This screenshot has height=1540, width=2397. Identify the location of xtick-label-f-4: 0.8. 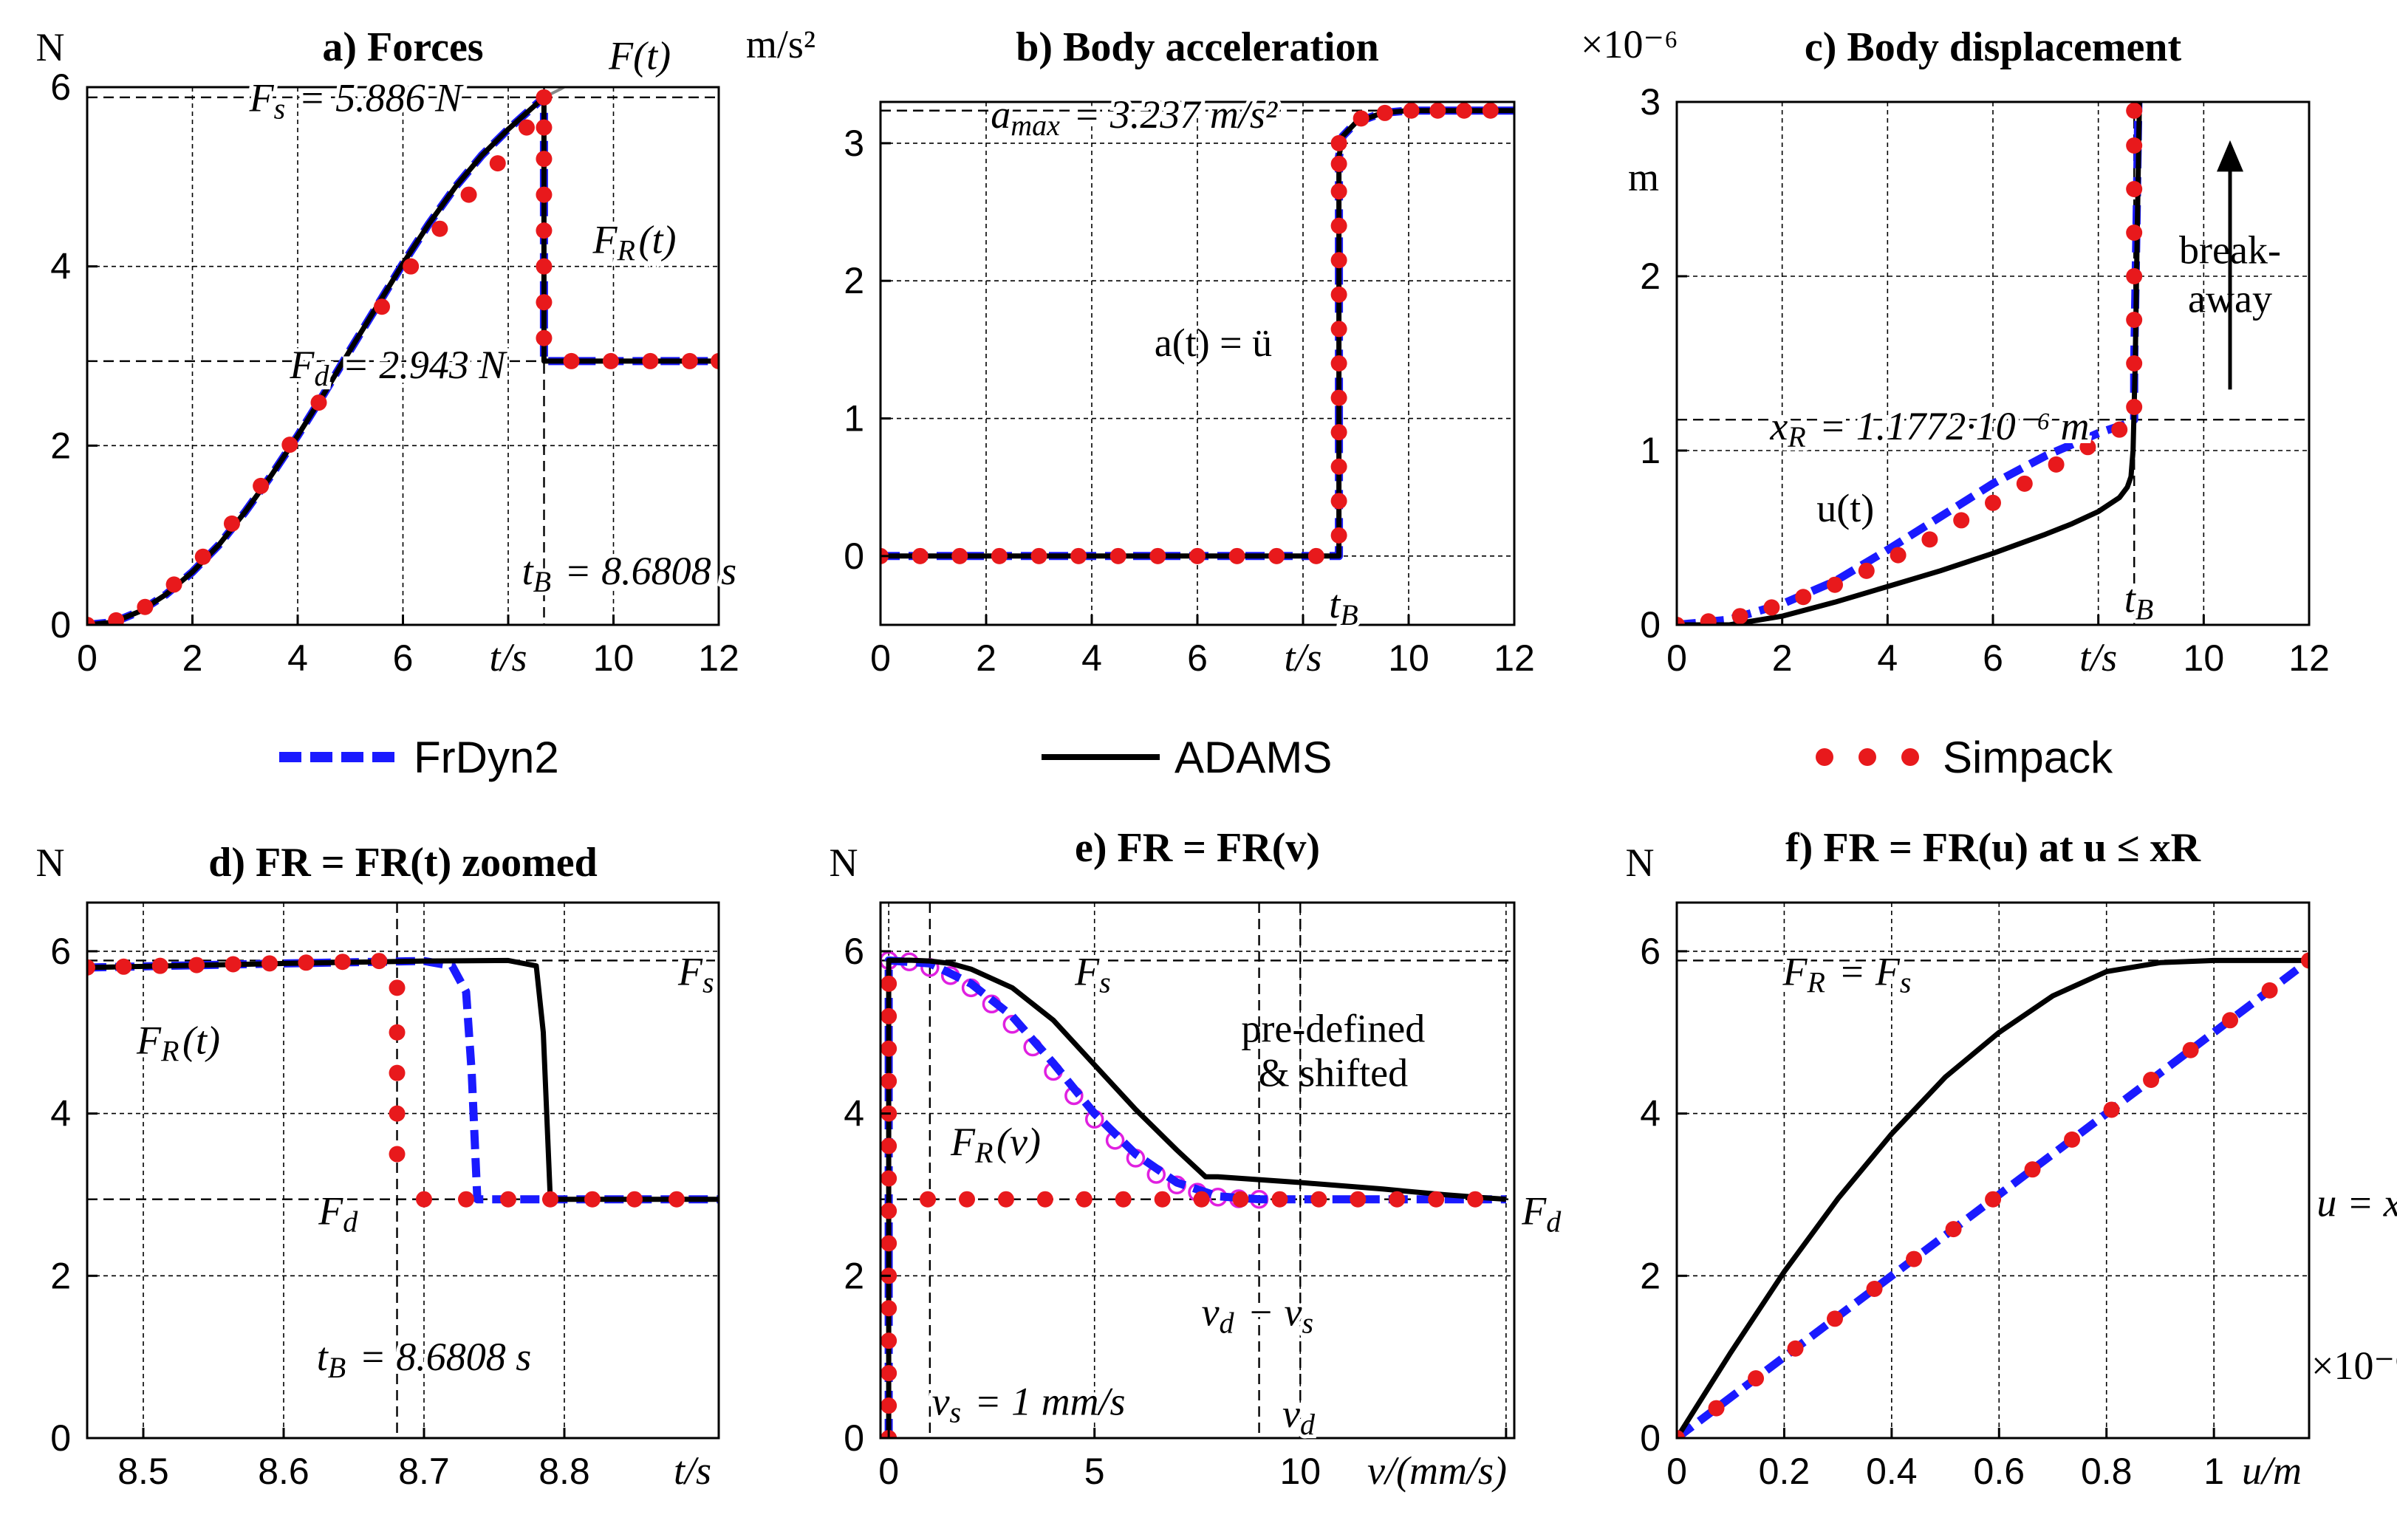
(2107, 1471).